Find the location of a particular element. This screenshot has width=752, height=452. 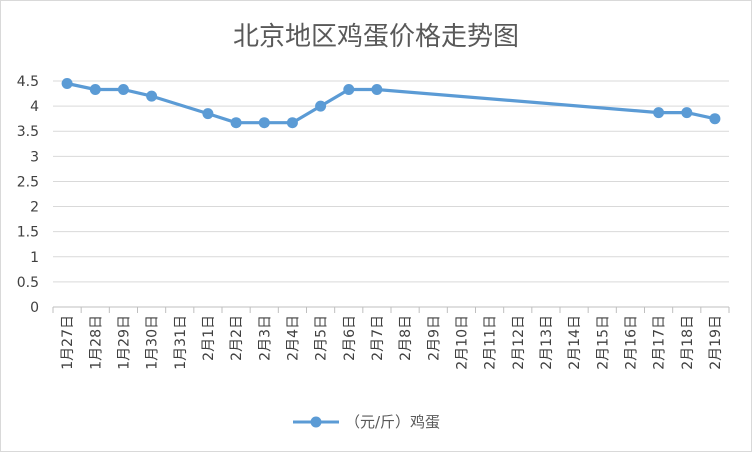

y-tick-label: 4.5 is located at coordinates (28, 82).